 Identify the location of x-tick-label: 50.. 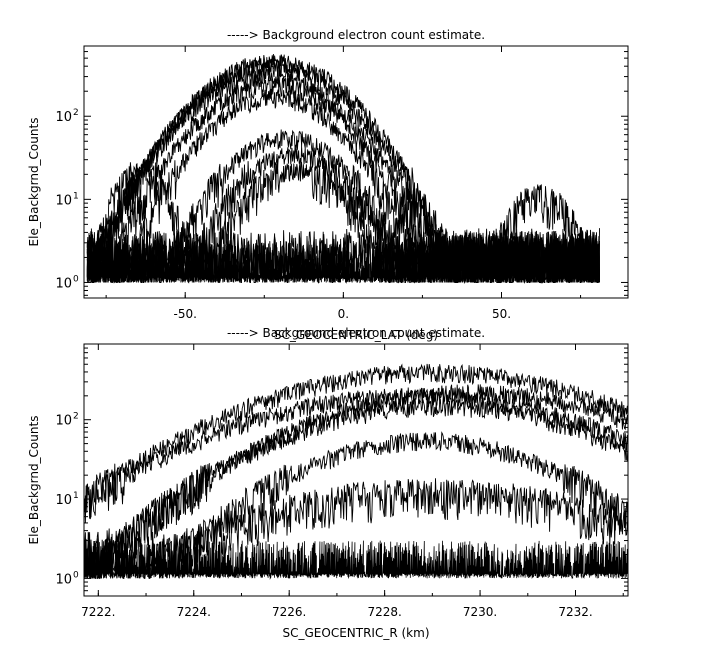
(501, 314).